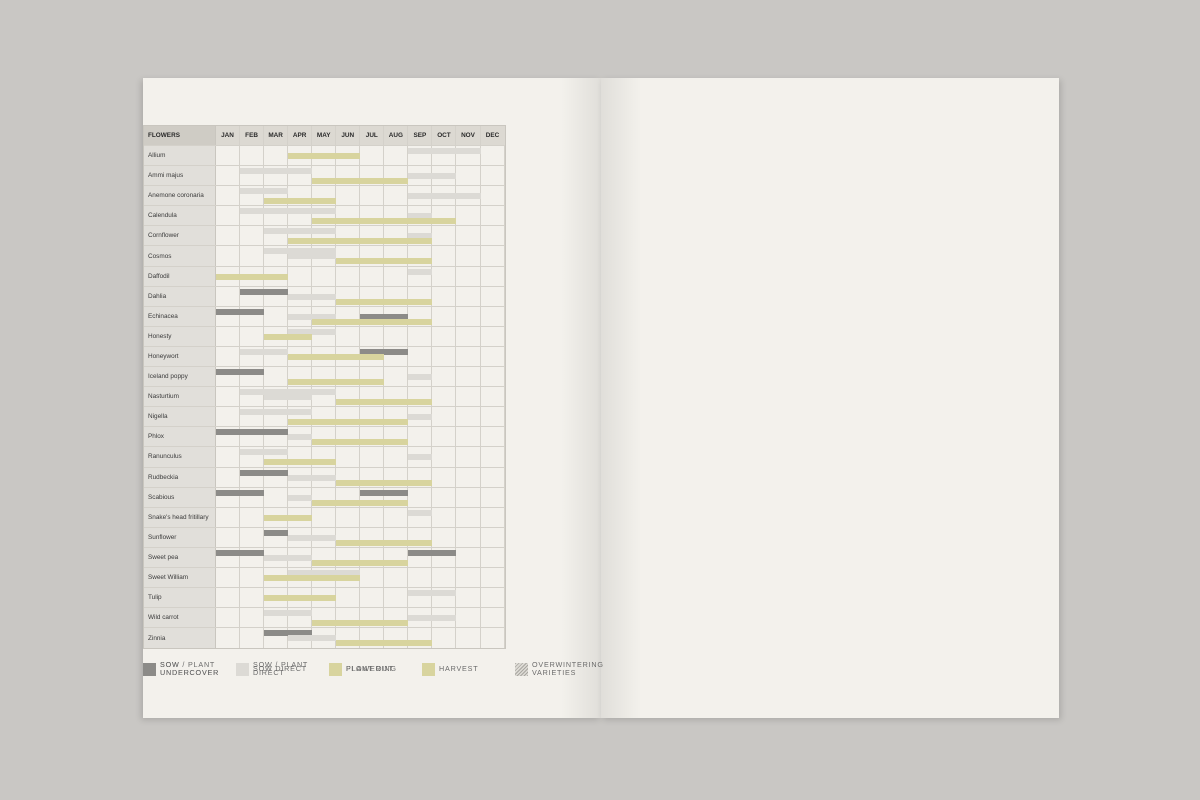 The image size is (1200, 800). I want to click on legend-label-sow-under: SOW UNDERCOVER, so click(190, 668).